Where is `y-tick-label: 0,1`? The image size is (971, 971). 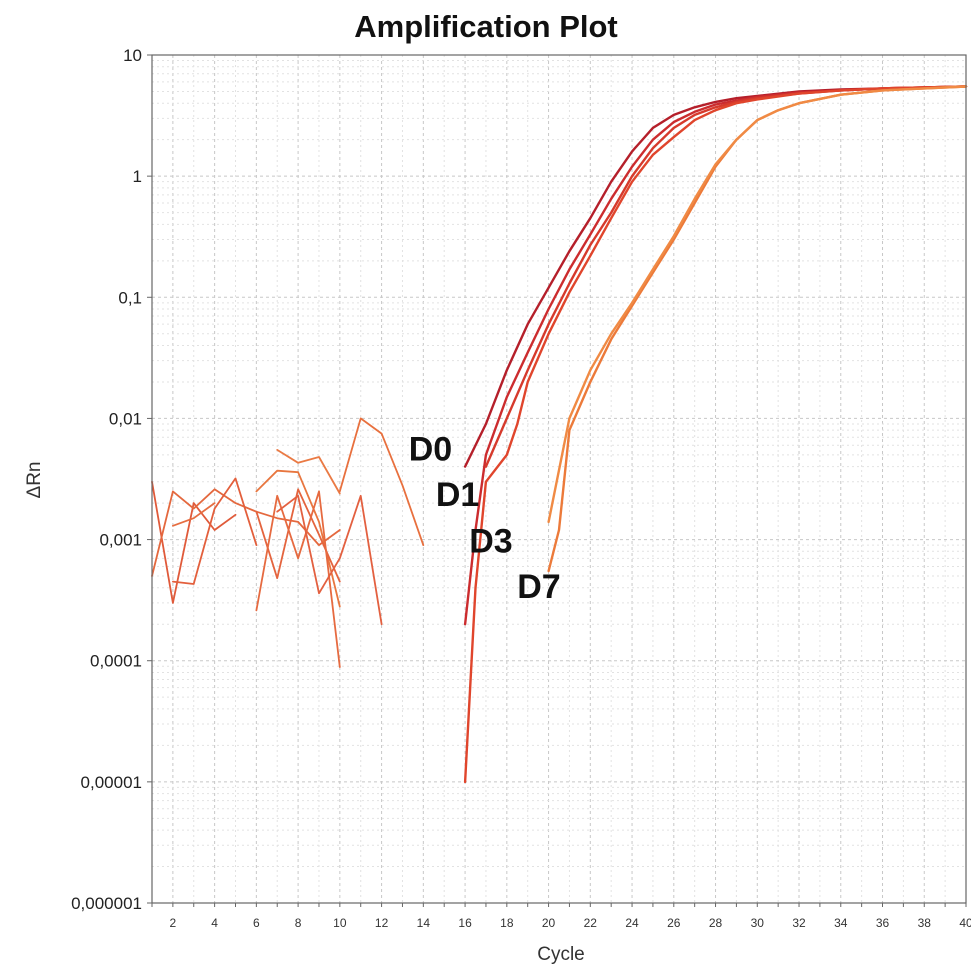 y-tick-label: 0,1 is located at coordinates (130, 297).